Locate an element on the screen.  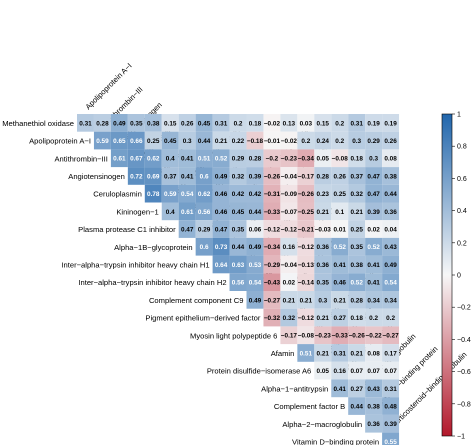
cell-label-r2-c3: 0.65 is located at coordinates (119, 141).